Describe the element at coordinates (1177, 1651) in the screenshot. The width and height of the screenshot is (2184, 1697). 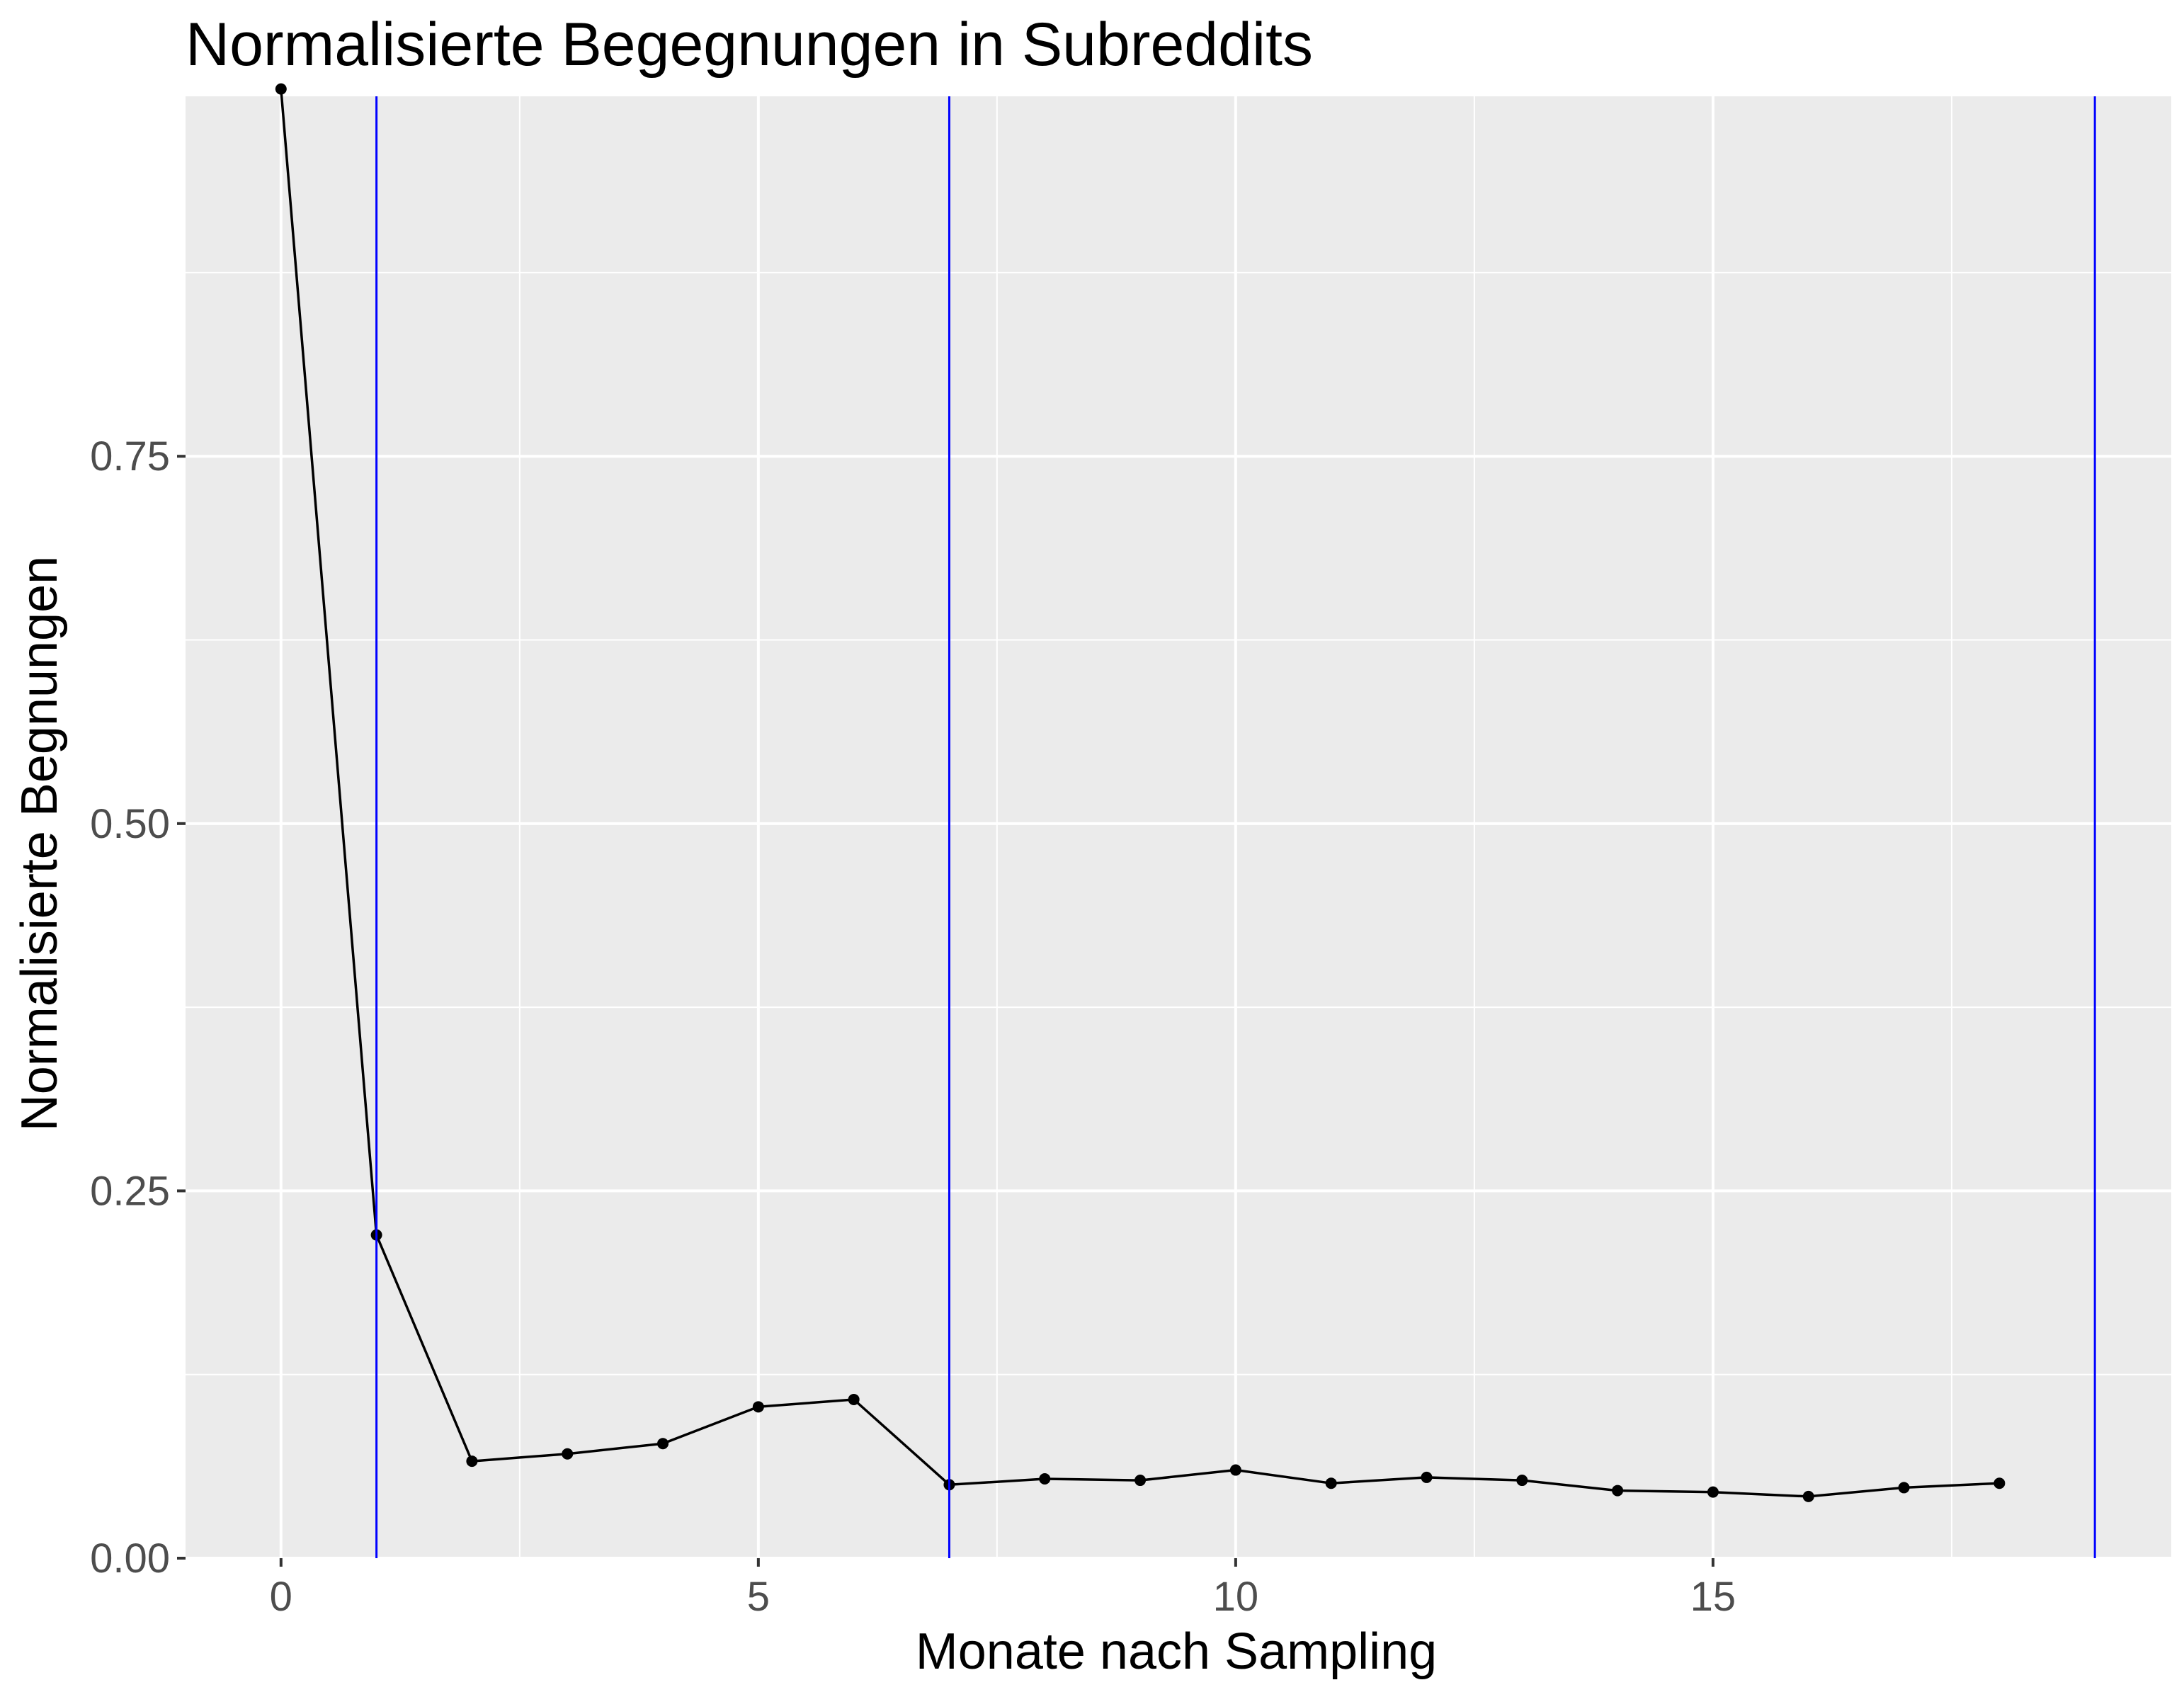
I see `x-axis-label: Monate nach Sampling` at that location.